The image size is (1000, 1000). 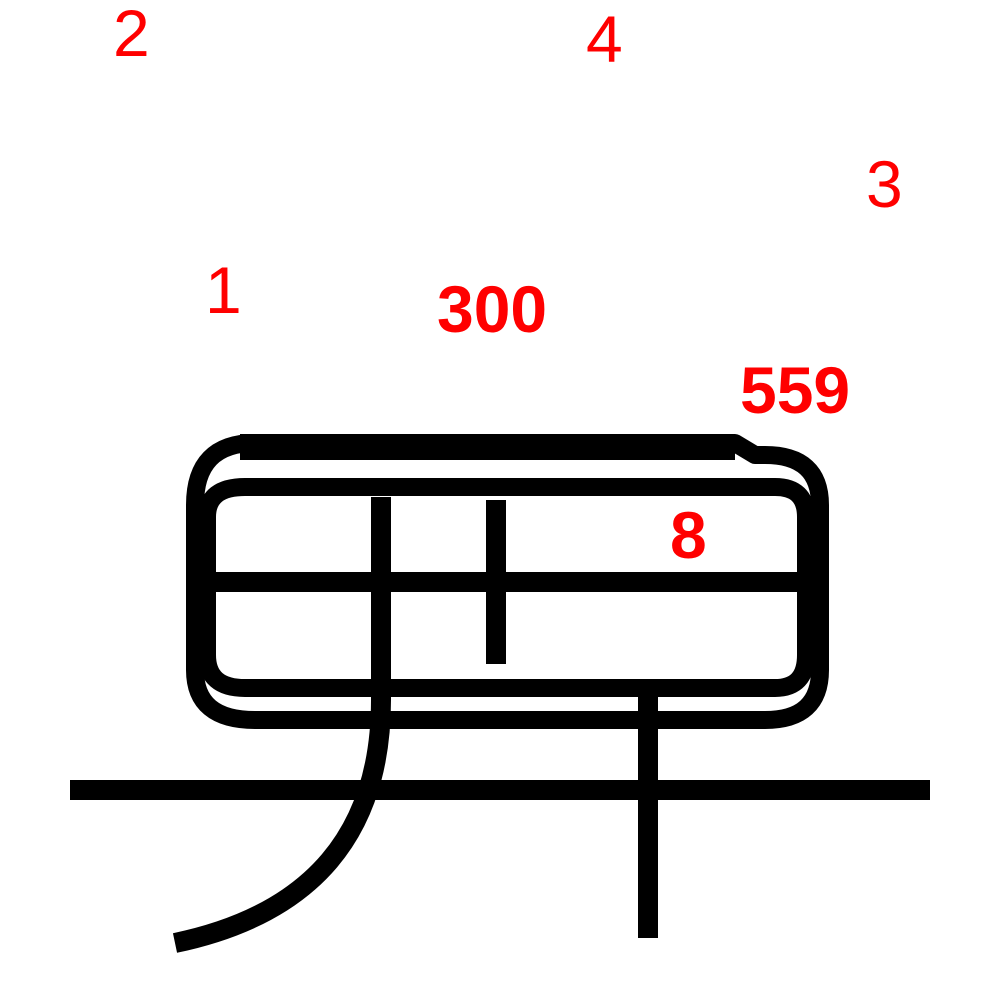 I want to click on overlapping-number-label: 300, so click(x=492, y=309).